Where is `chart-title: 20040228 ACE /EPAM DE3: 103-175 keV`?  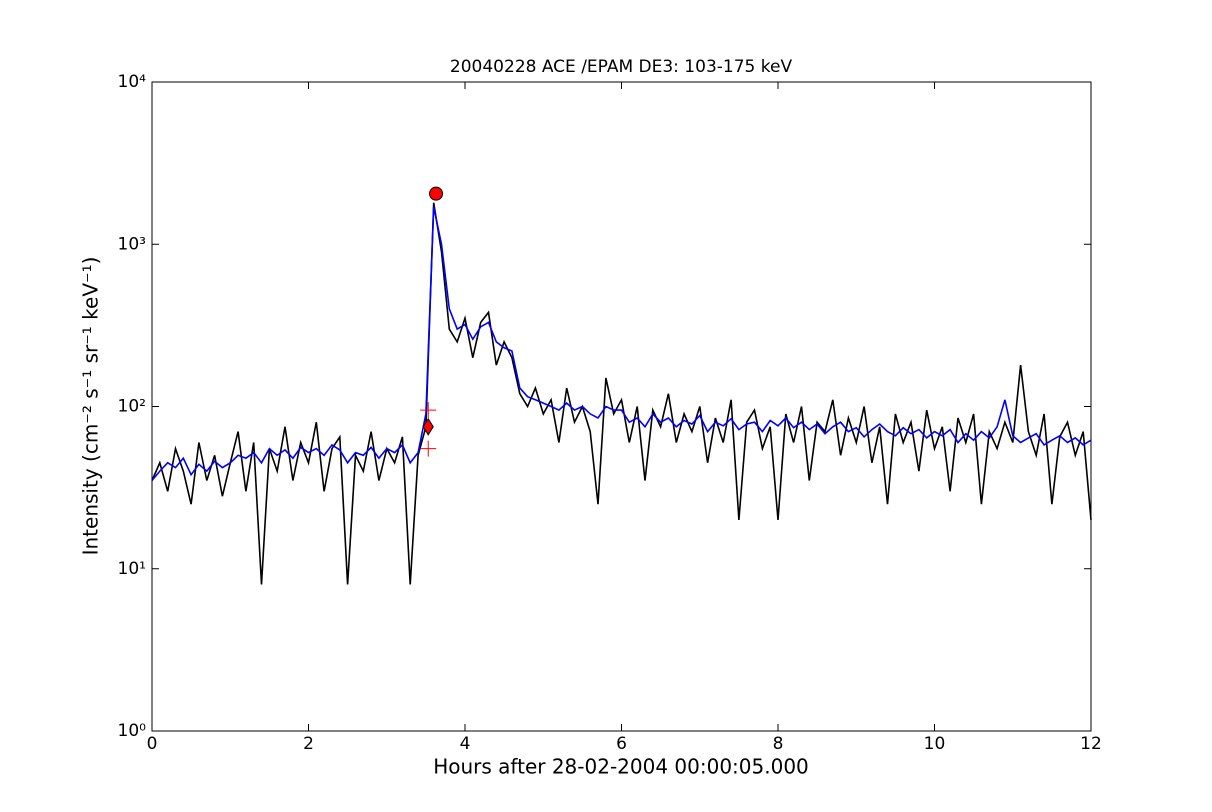
chart-title: 20040228 ACE /EPAM DE3: 103-175 keV is located at coordinates (621, 67).